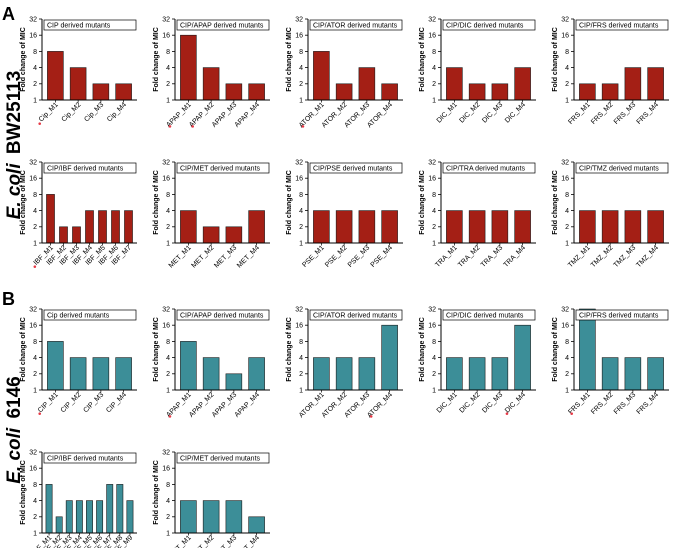 This screenshot has height=548, width=685. Describe the element at coordinates (515, 112) in the screenshot. I see `x-tick-label: DIC_M4` at that location.